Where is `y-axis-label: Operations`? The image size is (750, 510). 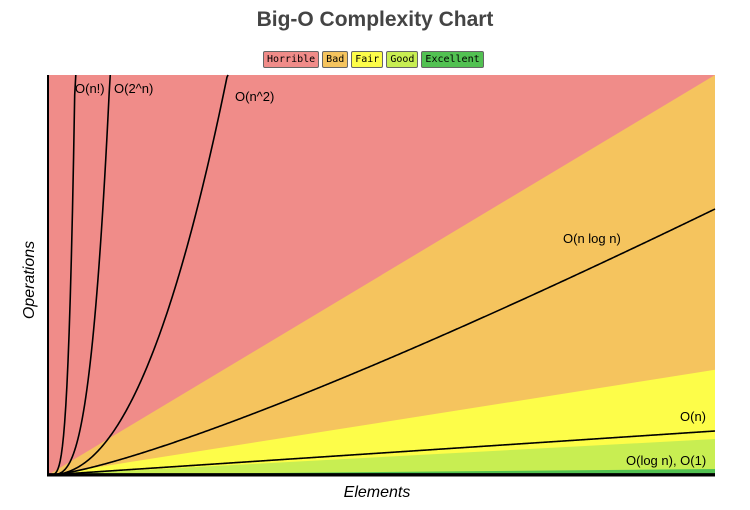
y-axis-label: Operations is located at coordinates (29, 280).